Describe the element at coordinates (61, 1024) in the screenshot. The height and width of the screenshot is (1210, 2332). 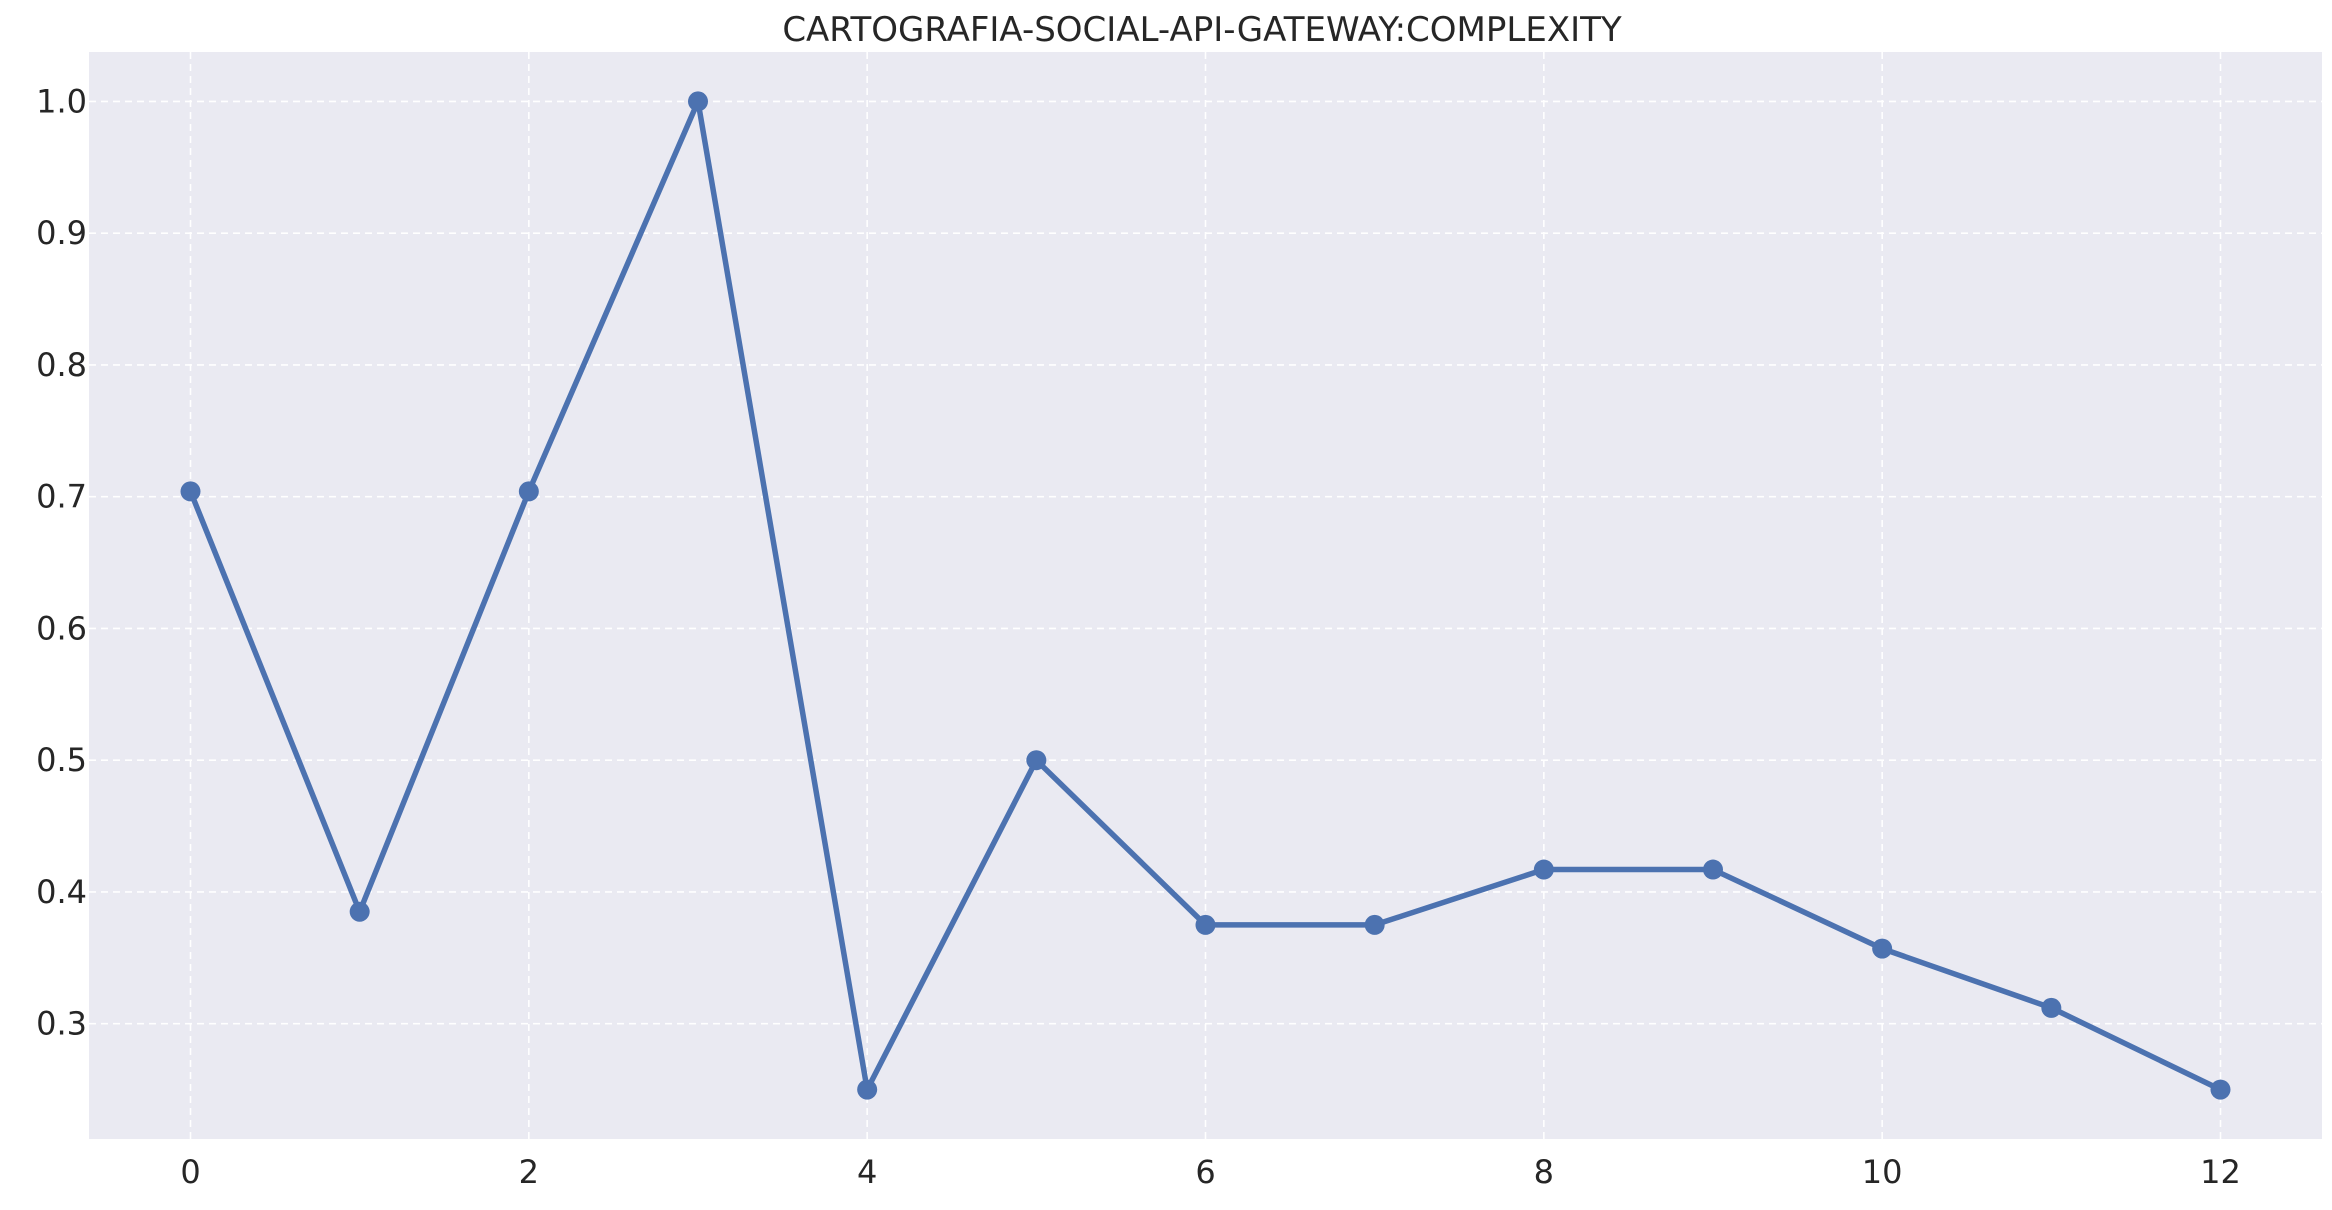
I see `y-tick-label: 0.3` at that location.